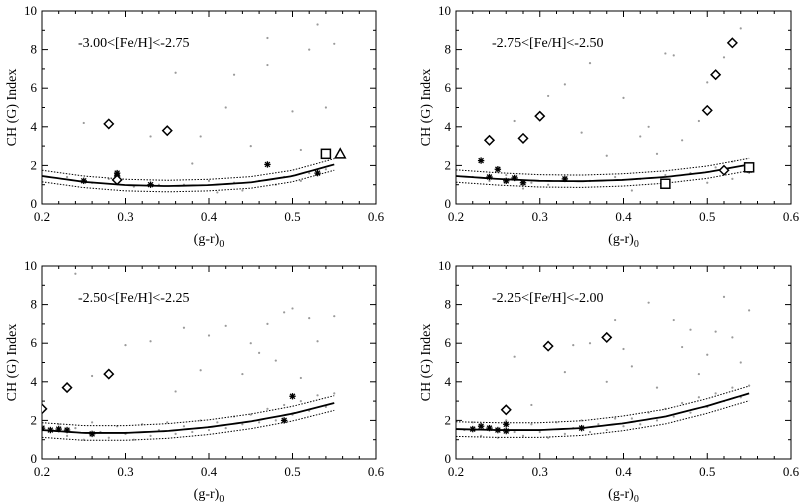 The width and height of the screenshot is (800, 503). What do you see at coordinates (188, 175) in the screenshot?
I see `fit-curve` at bounding box center [188, 175].